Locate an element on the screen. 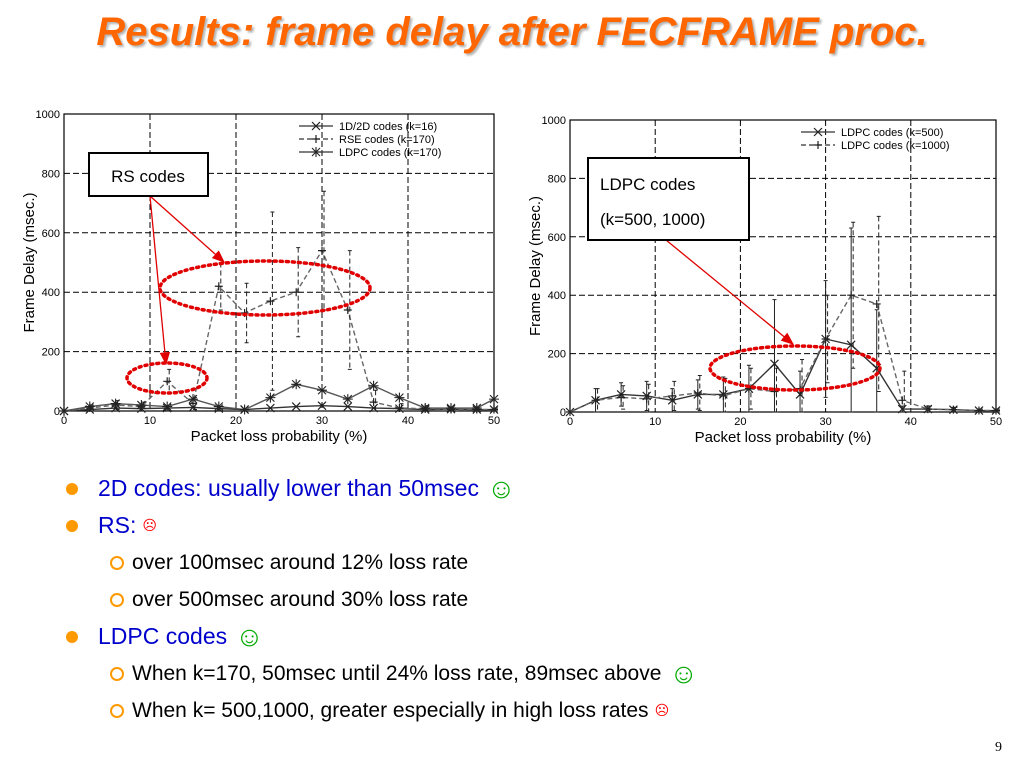 The image size is (1024, 768). bullet-item: RS: ☹ is located at coordinates (536, 525).